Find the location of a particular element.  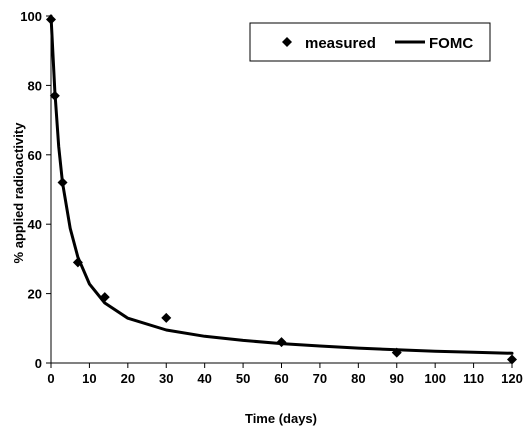

y-axis-title: % applied radioactivity is located at coordinates (18, 193).